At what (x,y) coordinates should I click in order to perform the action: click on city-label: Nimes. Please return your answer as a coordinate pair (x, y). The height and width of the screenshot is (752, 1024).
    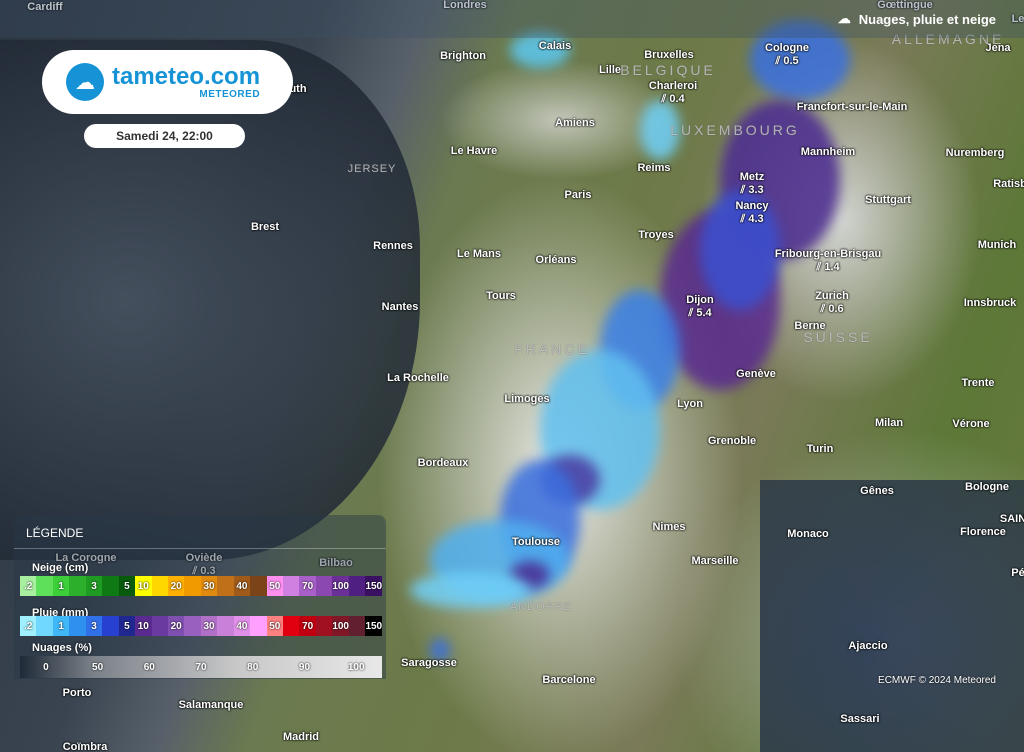
    Looking at the image, I should click on (669, 527).